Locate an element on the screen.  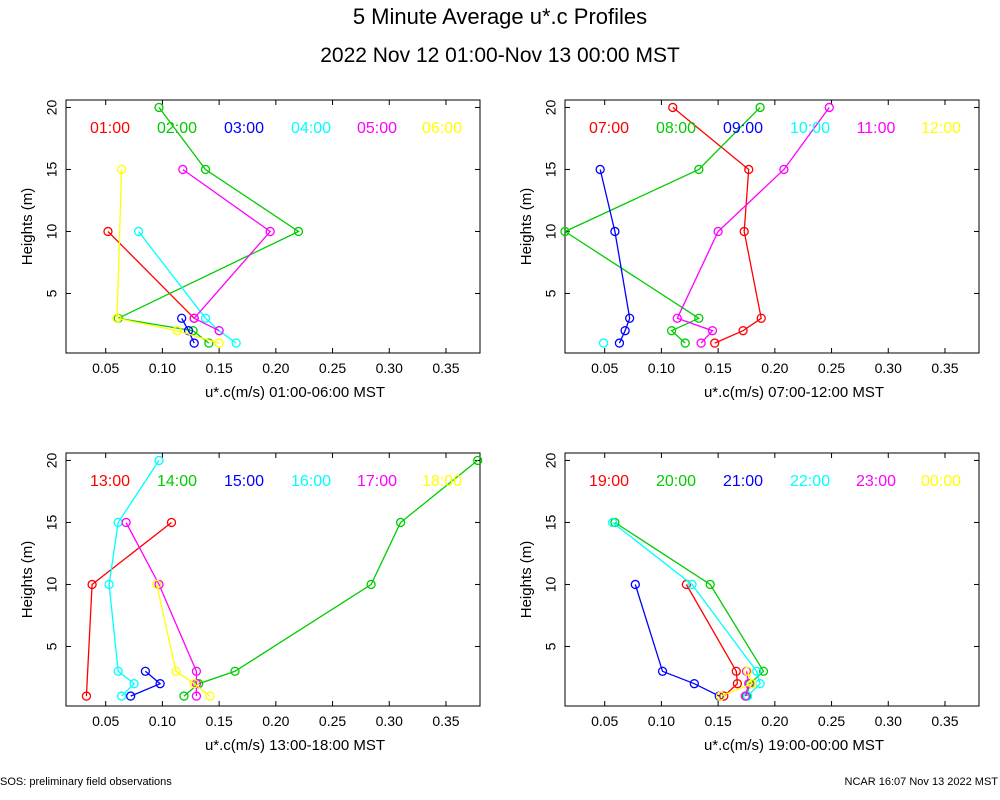
plot-frame is located at coordinates (273, 226).